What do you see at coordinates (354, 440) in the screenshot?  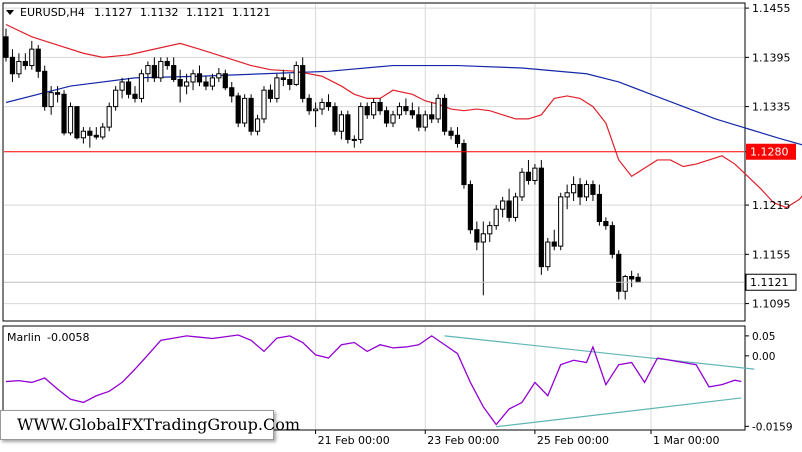 I see `x-tick-label: 21 Feb 00:00` at bounding box center [354, 440].